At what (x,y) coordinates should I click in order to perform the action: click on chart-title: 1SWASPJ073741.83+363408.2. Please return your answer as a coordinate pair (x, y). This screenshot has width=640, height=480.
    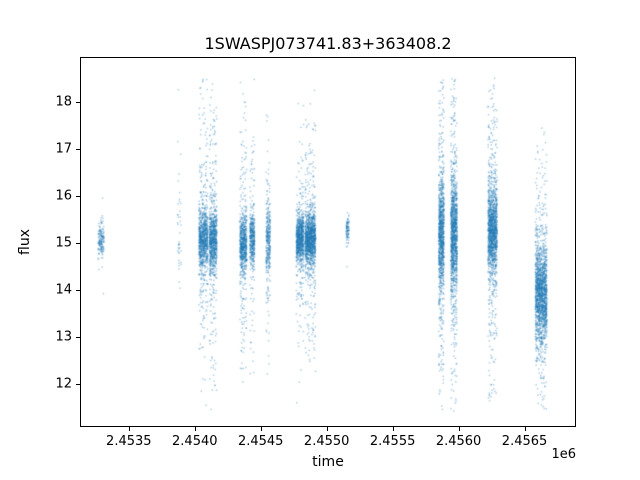
    Looking at the image, I should click on (328, 43).